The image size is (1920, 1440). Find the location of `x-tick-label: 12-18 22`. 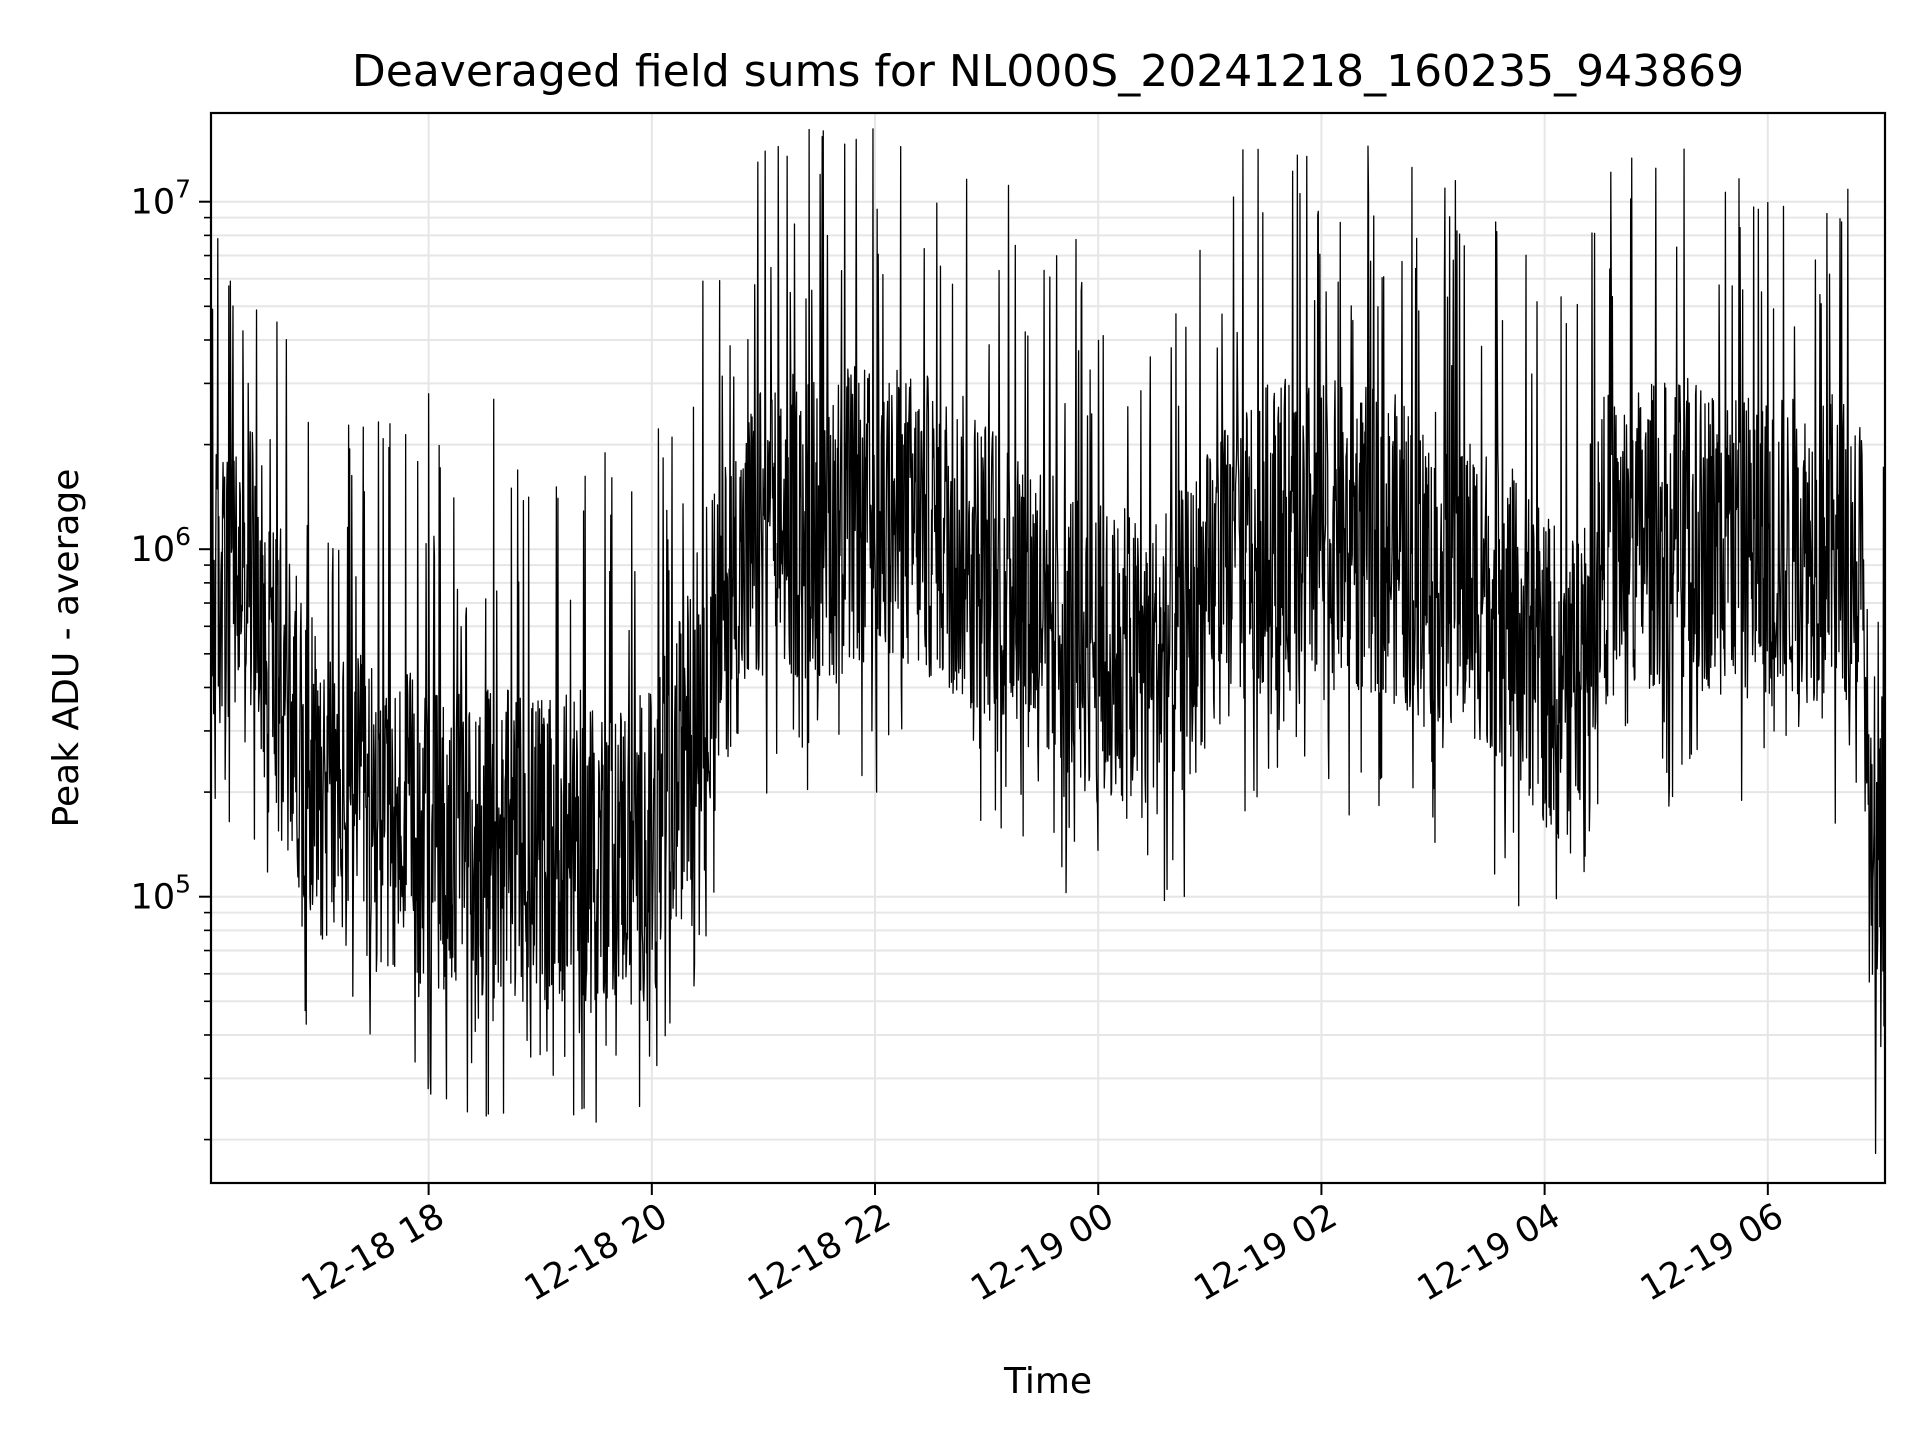

x-tick-label: 12-18 22 is located at coordinates (819, 1252).